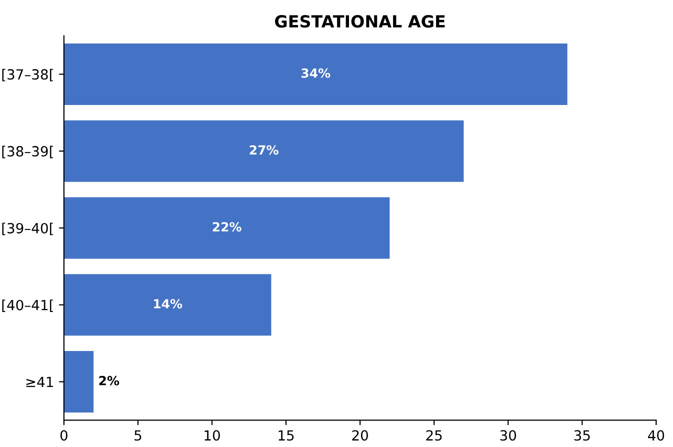  What do you see at coordinates (582, 435) in the screenshot?
I see `x-tick-label: 35` at bounding box center [582, 435].